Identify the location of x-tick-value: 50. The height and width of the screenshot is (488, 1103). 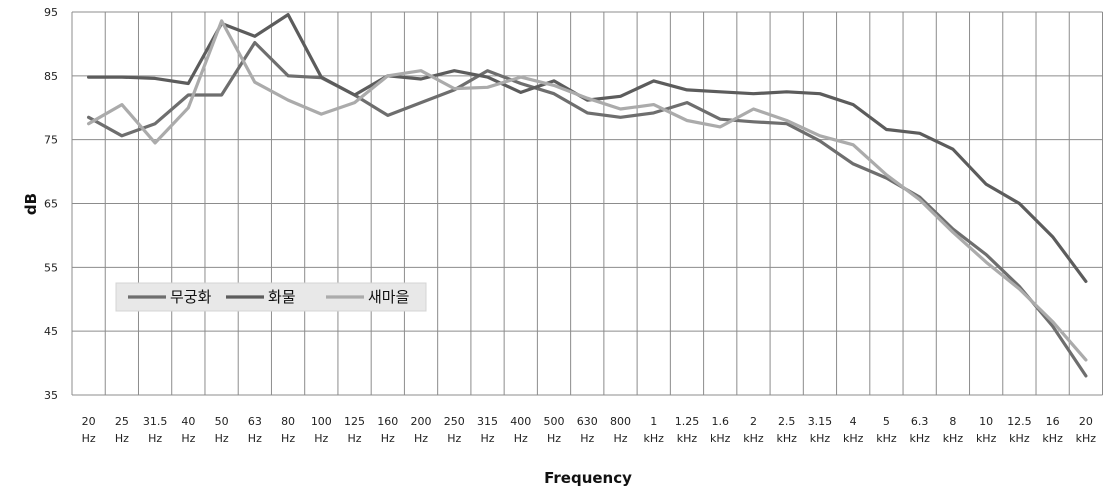
(222, 421).